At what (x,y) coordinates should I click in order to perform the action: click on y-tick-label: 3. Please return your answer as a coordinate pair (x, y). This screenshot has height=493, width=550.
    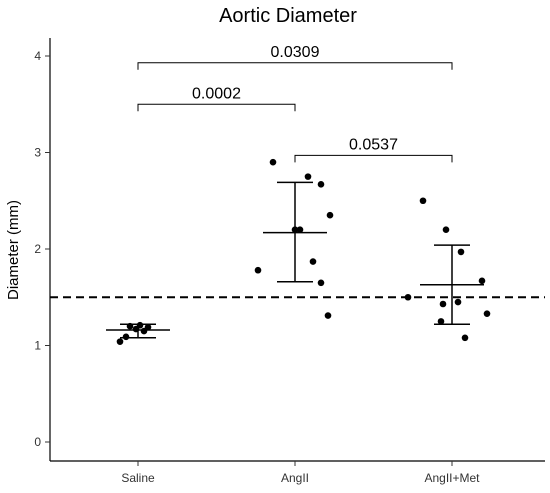
    Looking at the image, I should click on (37, 153).